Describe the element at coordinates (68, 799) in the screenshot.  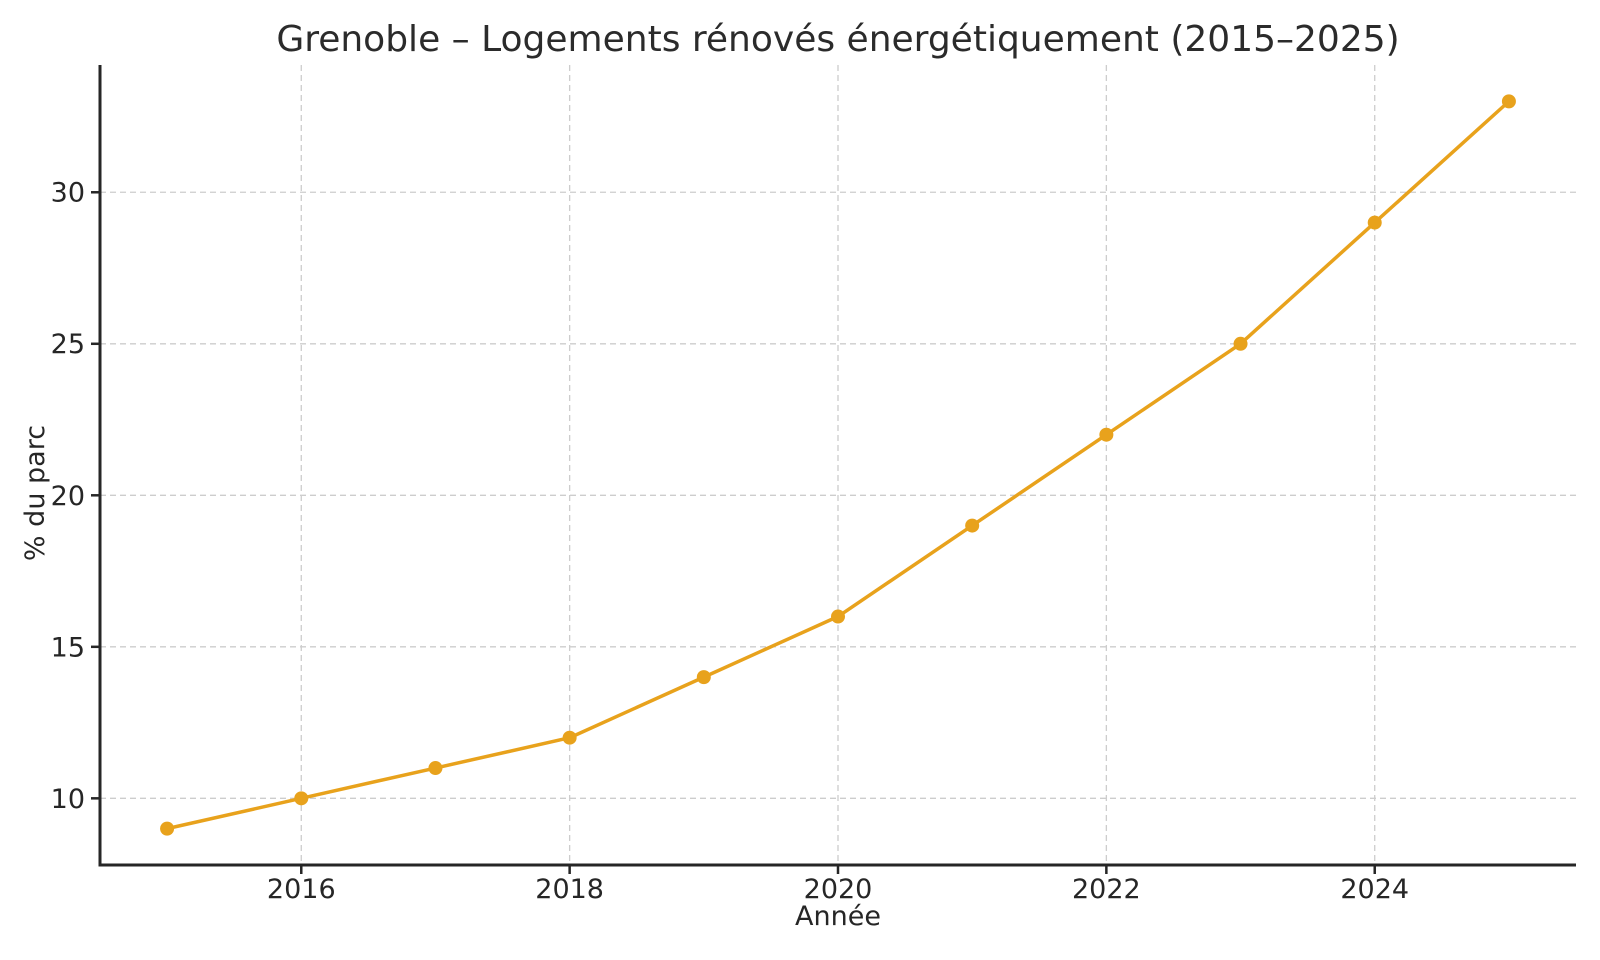
I see `y-tick-label: 10` at that location.